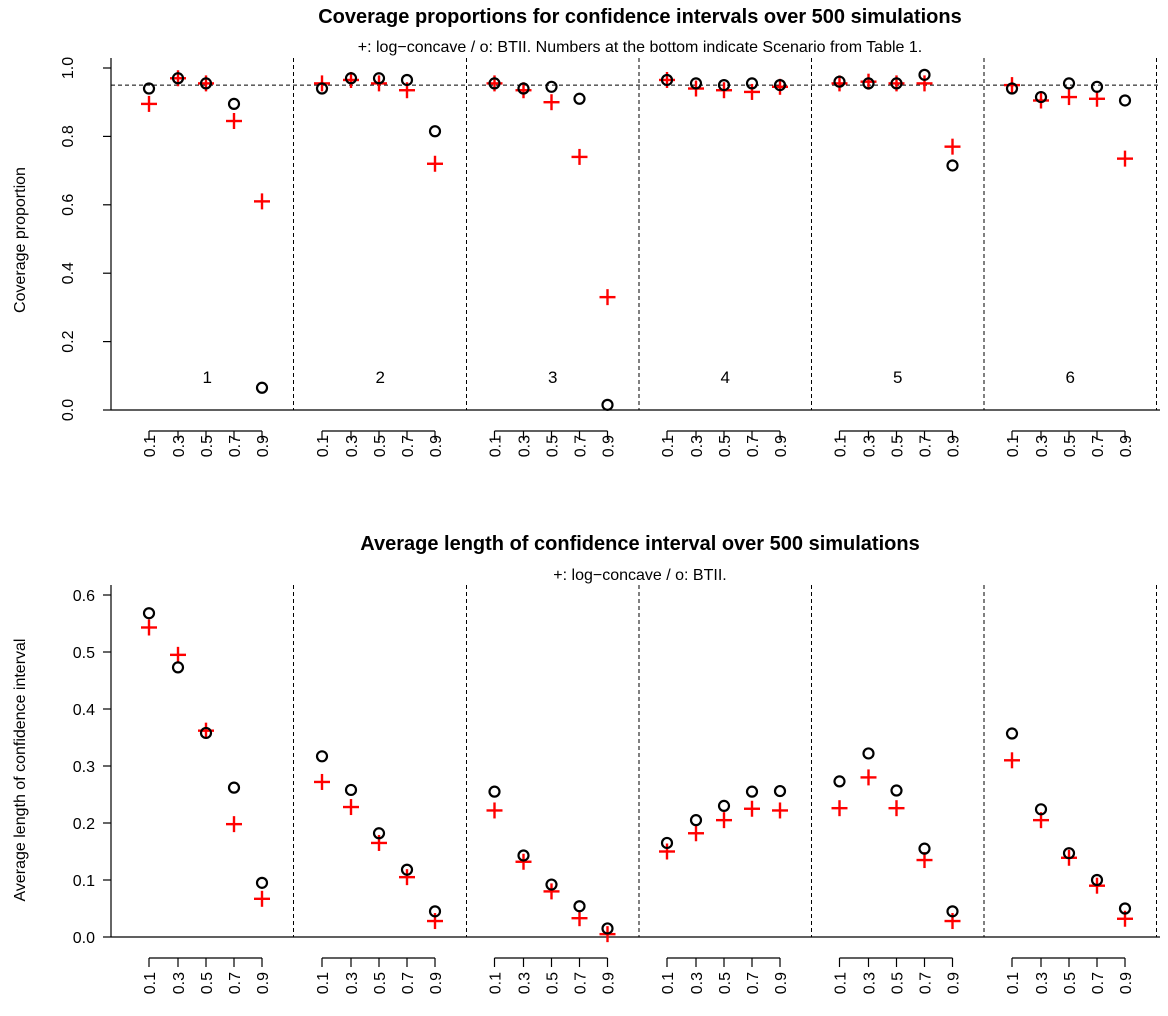 This screenshot has height=1016, width=1168. What do you see at coordinates (380, 377) in the screenshot?
I see `top-scenario-label: 2` at bounding box center [380, 377].